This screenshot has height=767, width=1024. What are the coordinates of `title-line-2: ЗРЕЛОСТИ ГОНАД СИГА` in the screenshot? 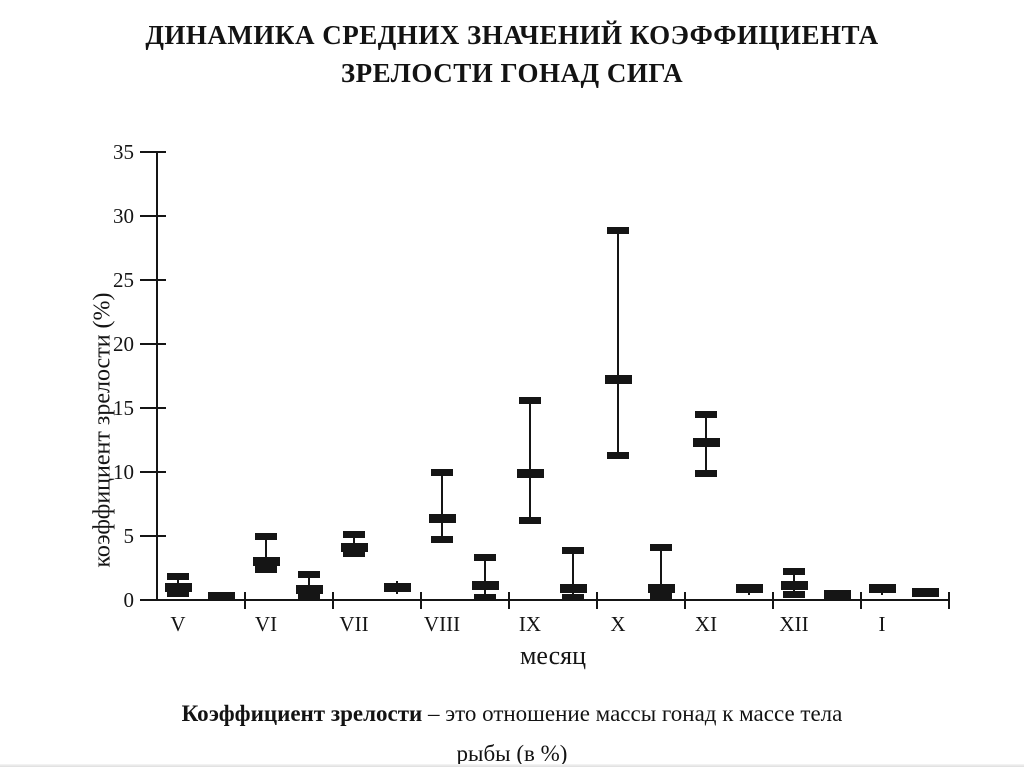 It's located at (512, 73).